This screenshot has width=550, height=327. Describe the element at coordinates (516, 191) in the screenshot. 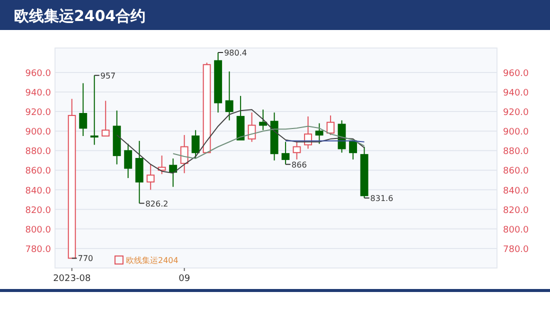

I see `y2-tick-label: 840.0` at that location.